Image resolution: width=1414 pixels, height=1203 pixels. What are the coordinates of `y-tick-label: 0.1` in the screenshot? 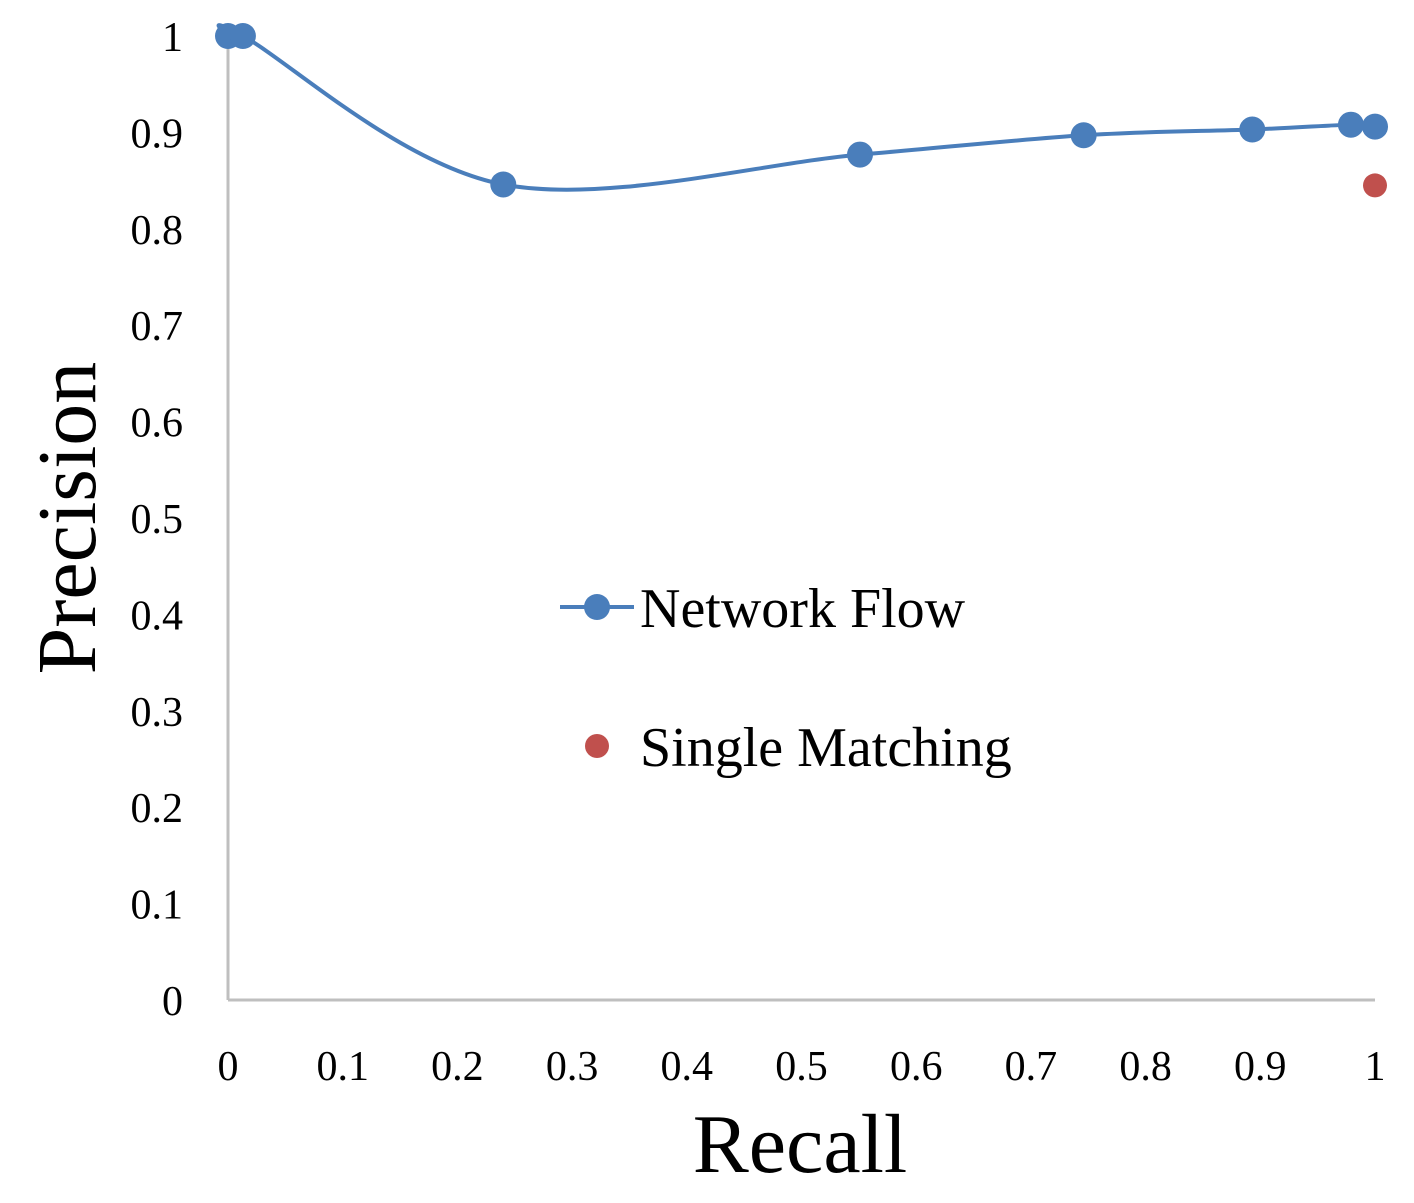 It's located at (157, 906).